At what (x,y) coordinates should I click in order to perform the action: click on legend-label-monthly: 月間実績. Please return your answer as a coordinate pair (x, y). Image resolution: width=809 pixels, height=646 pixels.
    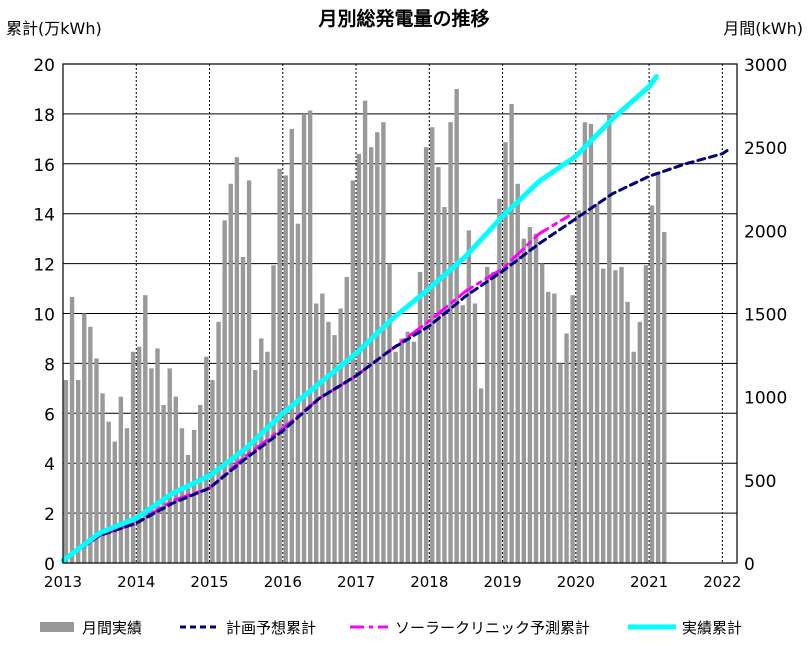
    Looking at the image, I should click on (112, 628).